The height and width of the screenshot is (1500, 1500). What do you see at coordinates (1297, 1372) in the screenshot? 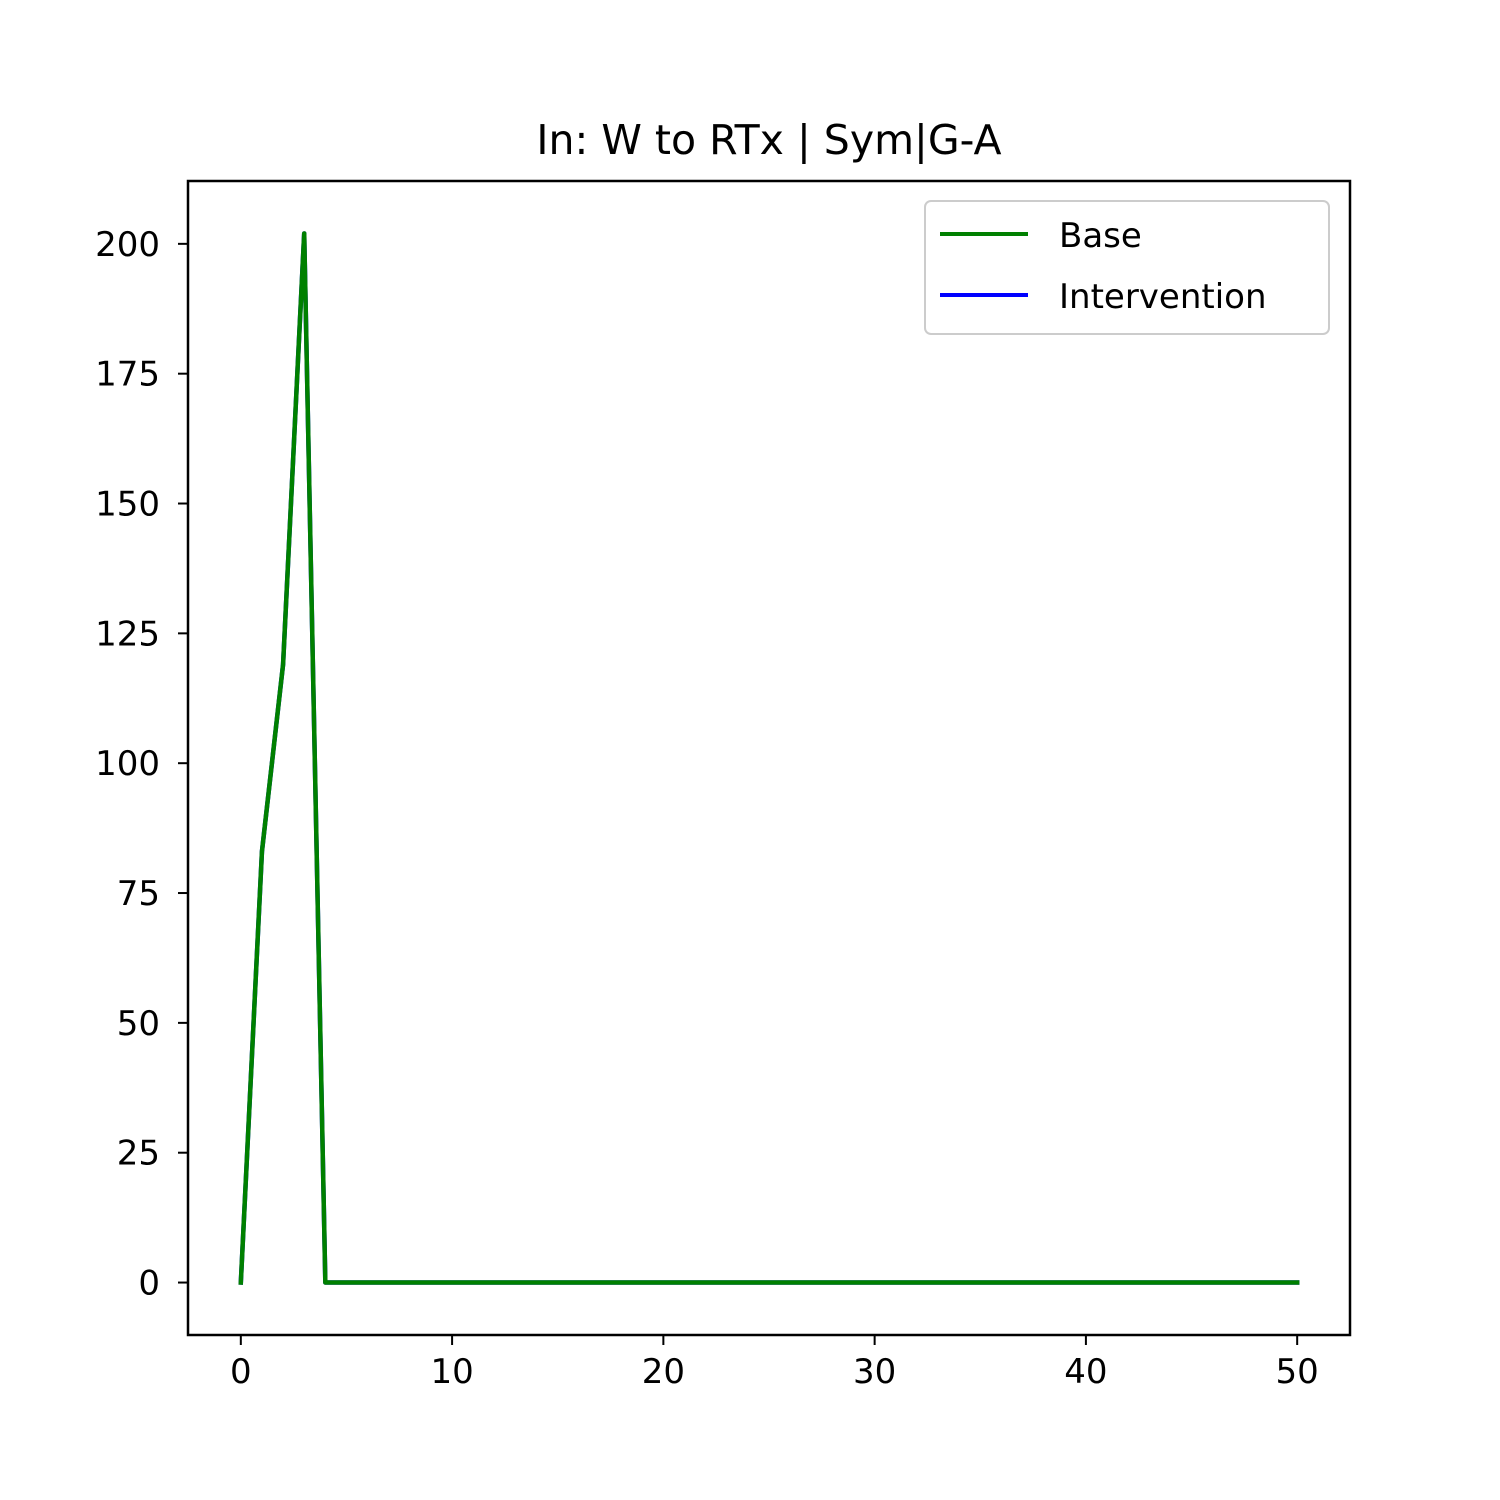
I see `x-tick-label: 50` at bounding box center [1297, 1372].